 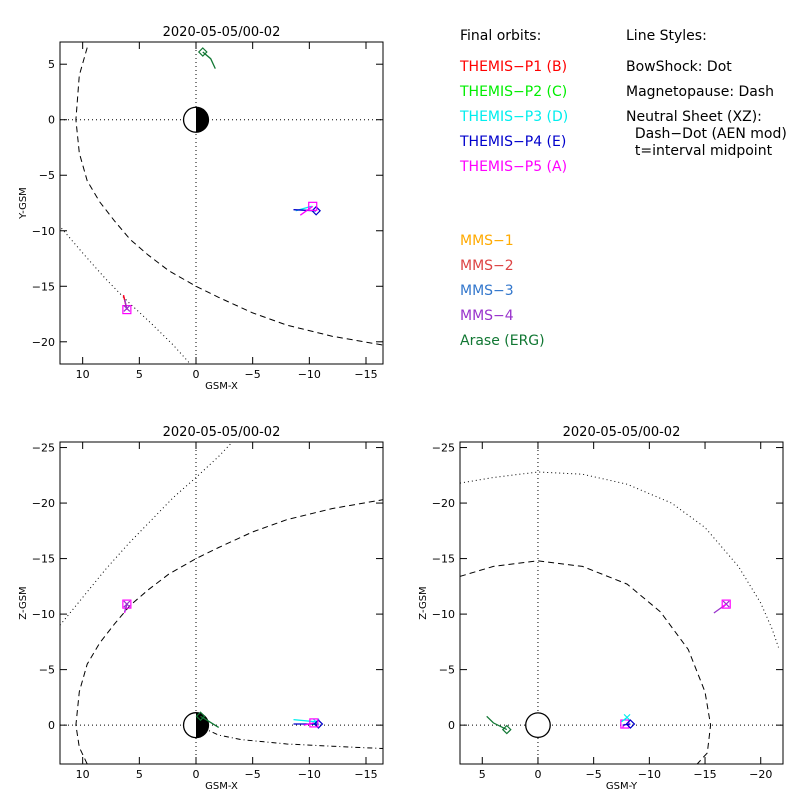 I want to click on legend-style: Magnetopause: Dash, so click(x=700, y=92).